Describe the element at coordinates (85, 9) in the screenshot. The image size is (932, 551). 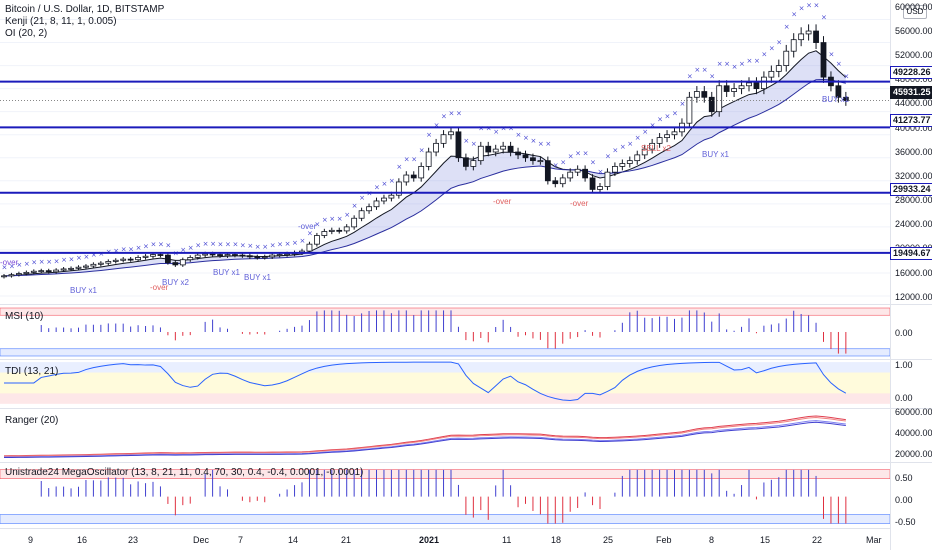
I see `symbol-title: Bitcoin / U.S. Dollar, 1D, BITSTAMP` at that location.